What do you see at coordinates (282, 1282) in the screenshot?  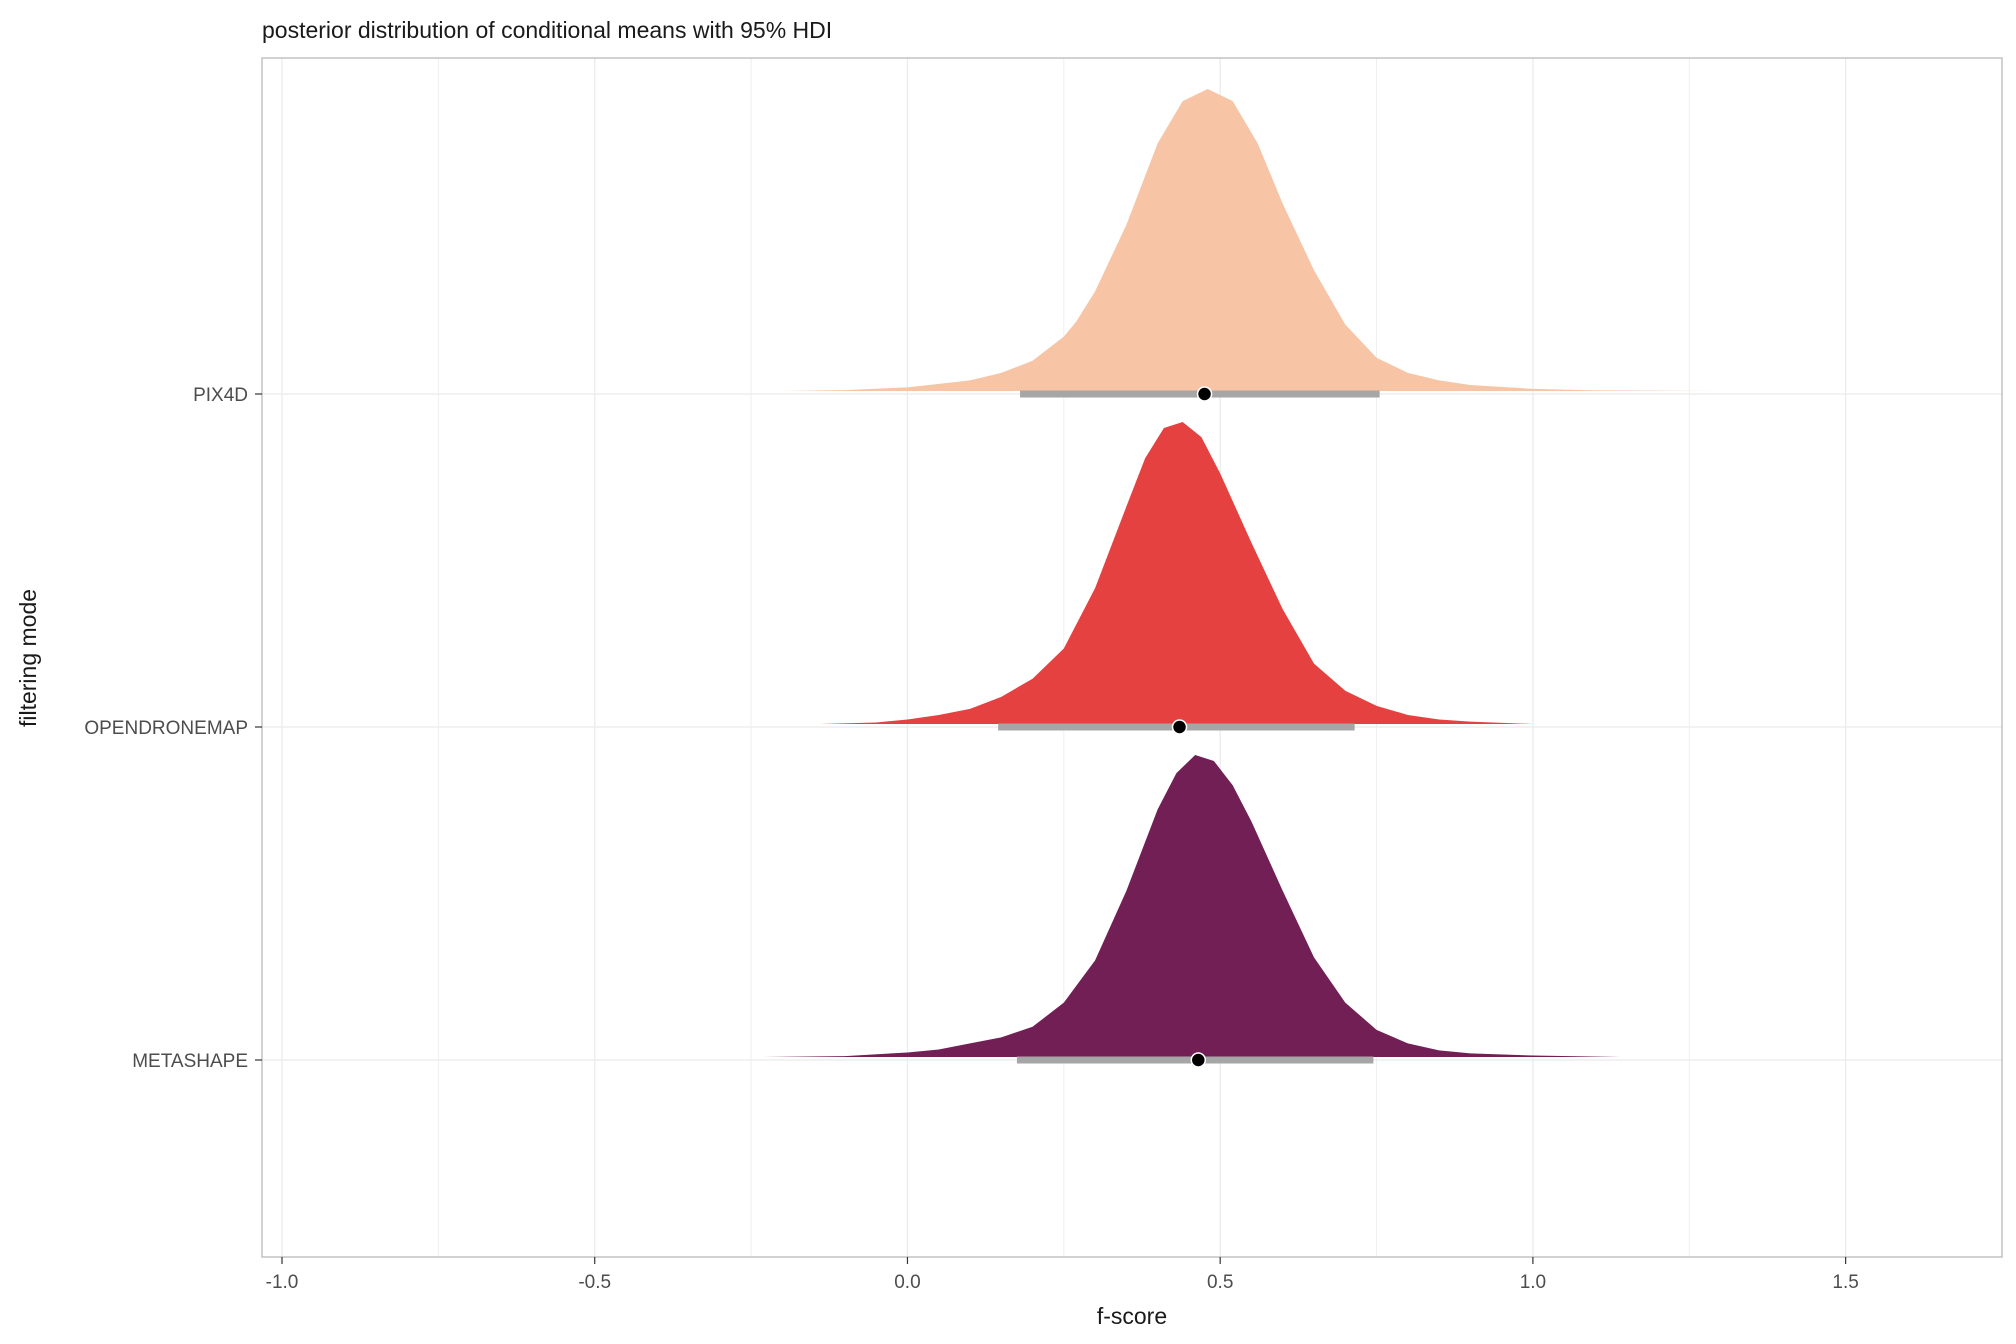 I see `x-tick-label: -1.0` at bounding box center [282, 1282].